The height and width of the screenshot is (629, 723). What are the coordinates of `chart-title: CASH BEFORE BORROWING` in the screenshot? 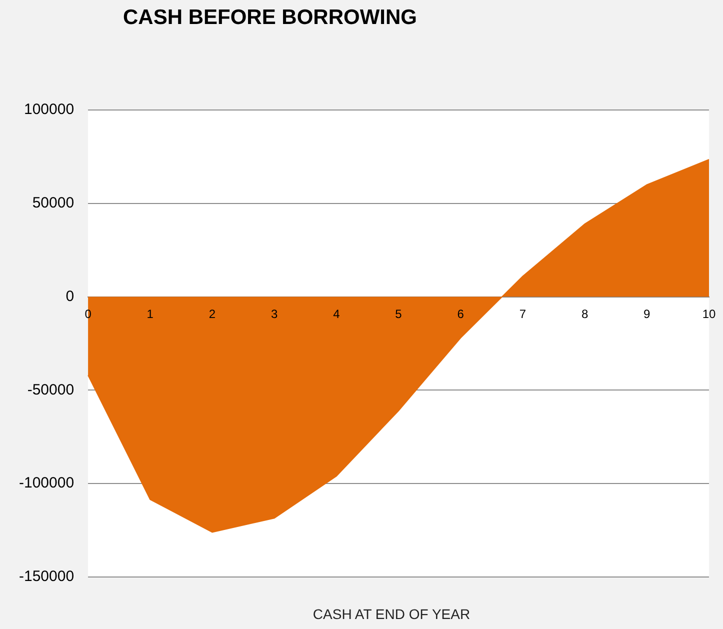 It's located at (270, 18).